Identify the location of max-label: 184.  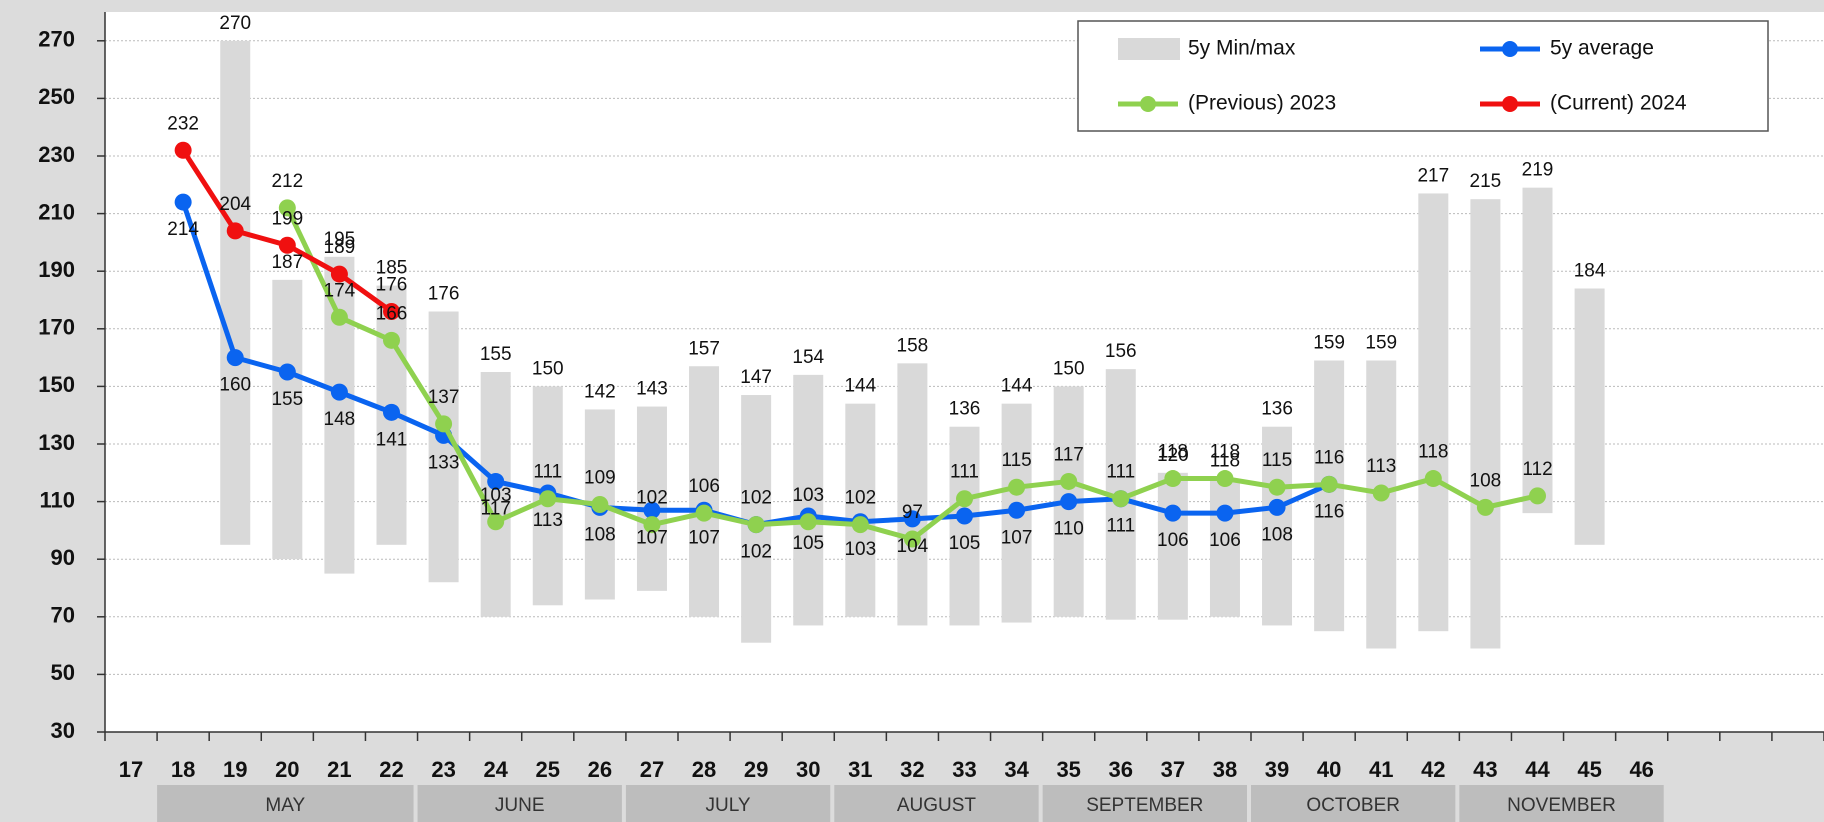
(1590, 270).